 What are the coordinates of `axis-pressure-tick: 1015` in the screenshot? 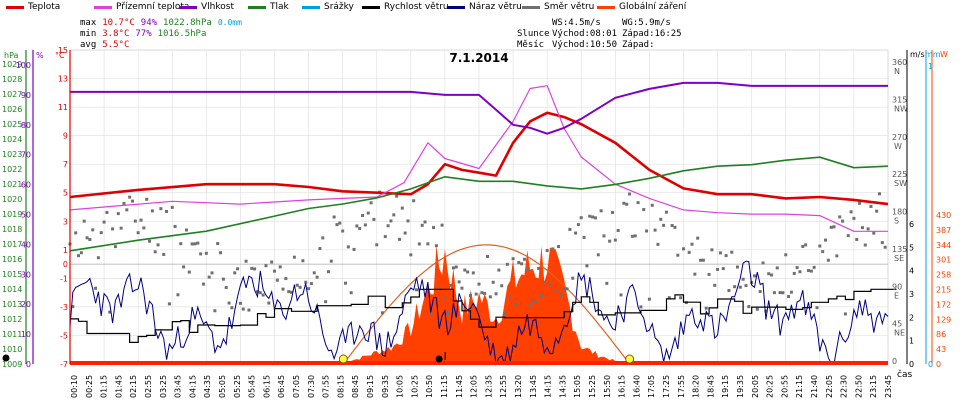 It's located at (12, 274).